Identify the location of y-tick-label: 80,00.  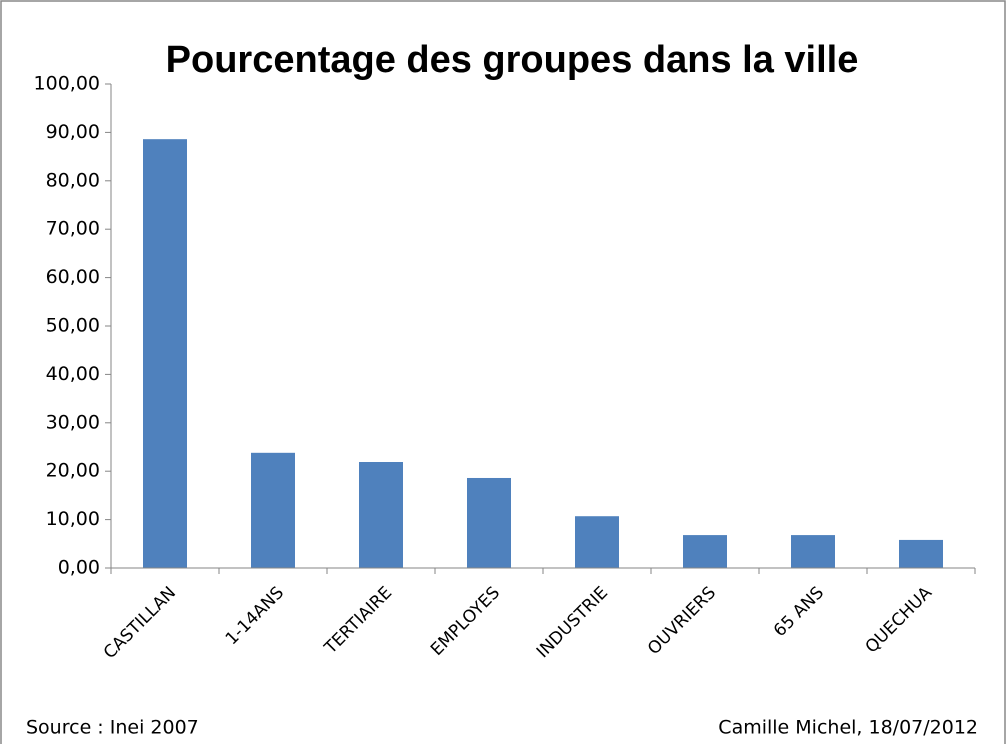
(73, 180).